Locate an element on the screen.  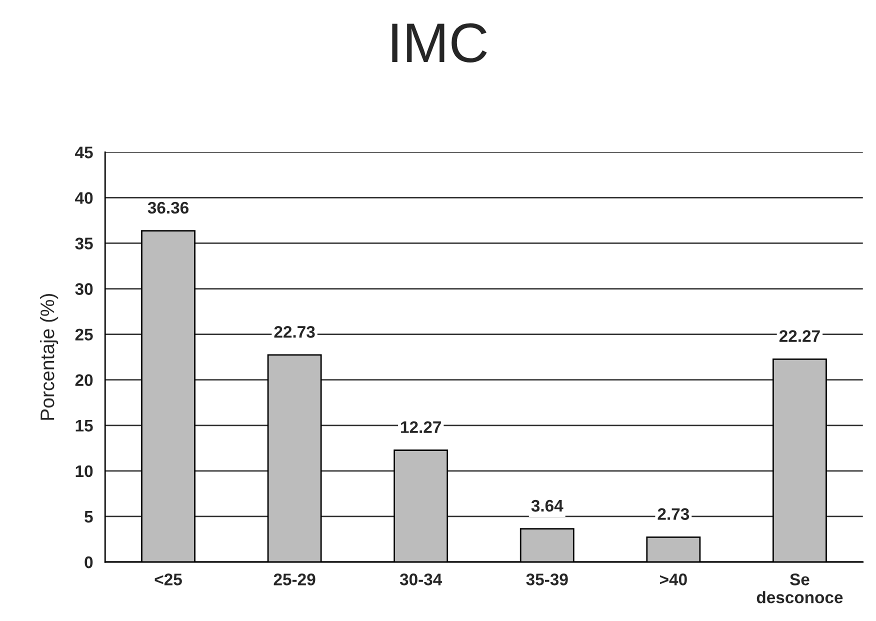
y-tick-label: 5 is located at coordinates (88, 517).